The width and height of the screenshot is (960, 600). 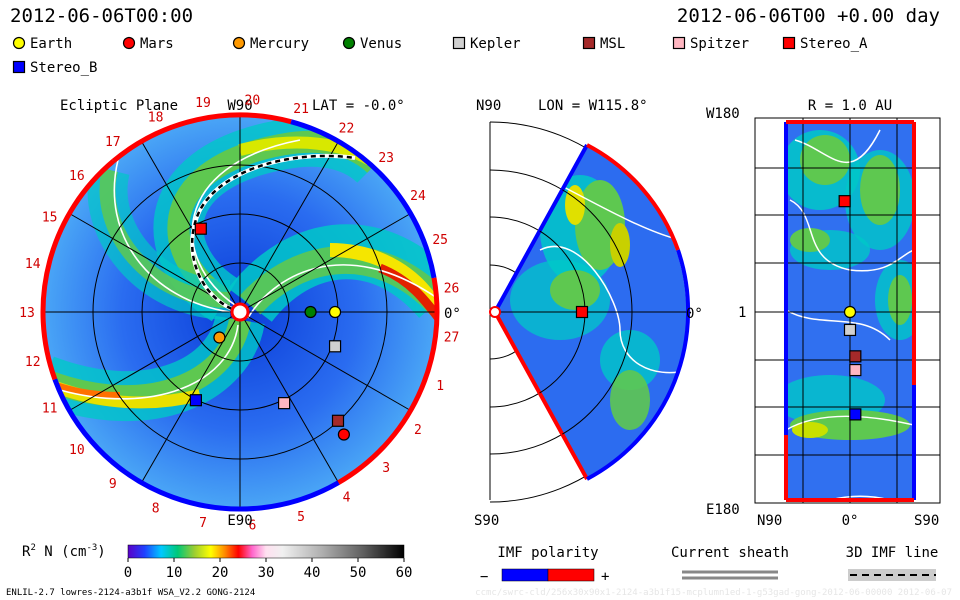 I want to click on carrington-tick-20: 20, so click(x=253, y=100).